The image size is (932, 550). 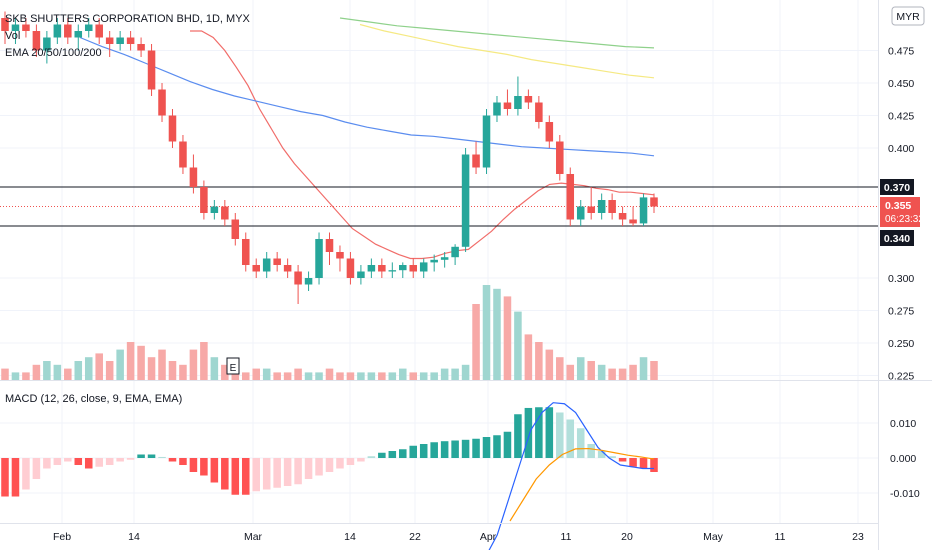 What do you see at coordinates (897, 187) in the screenshot?
I see `price-tag-0370: 0.370` at bounding box center [897, 187].